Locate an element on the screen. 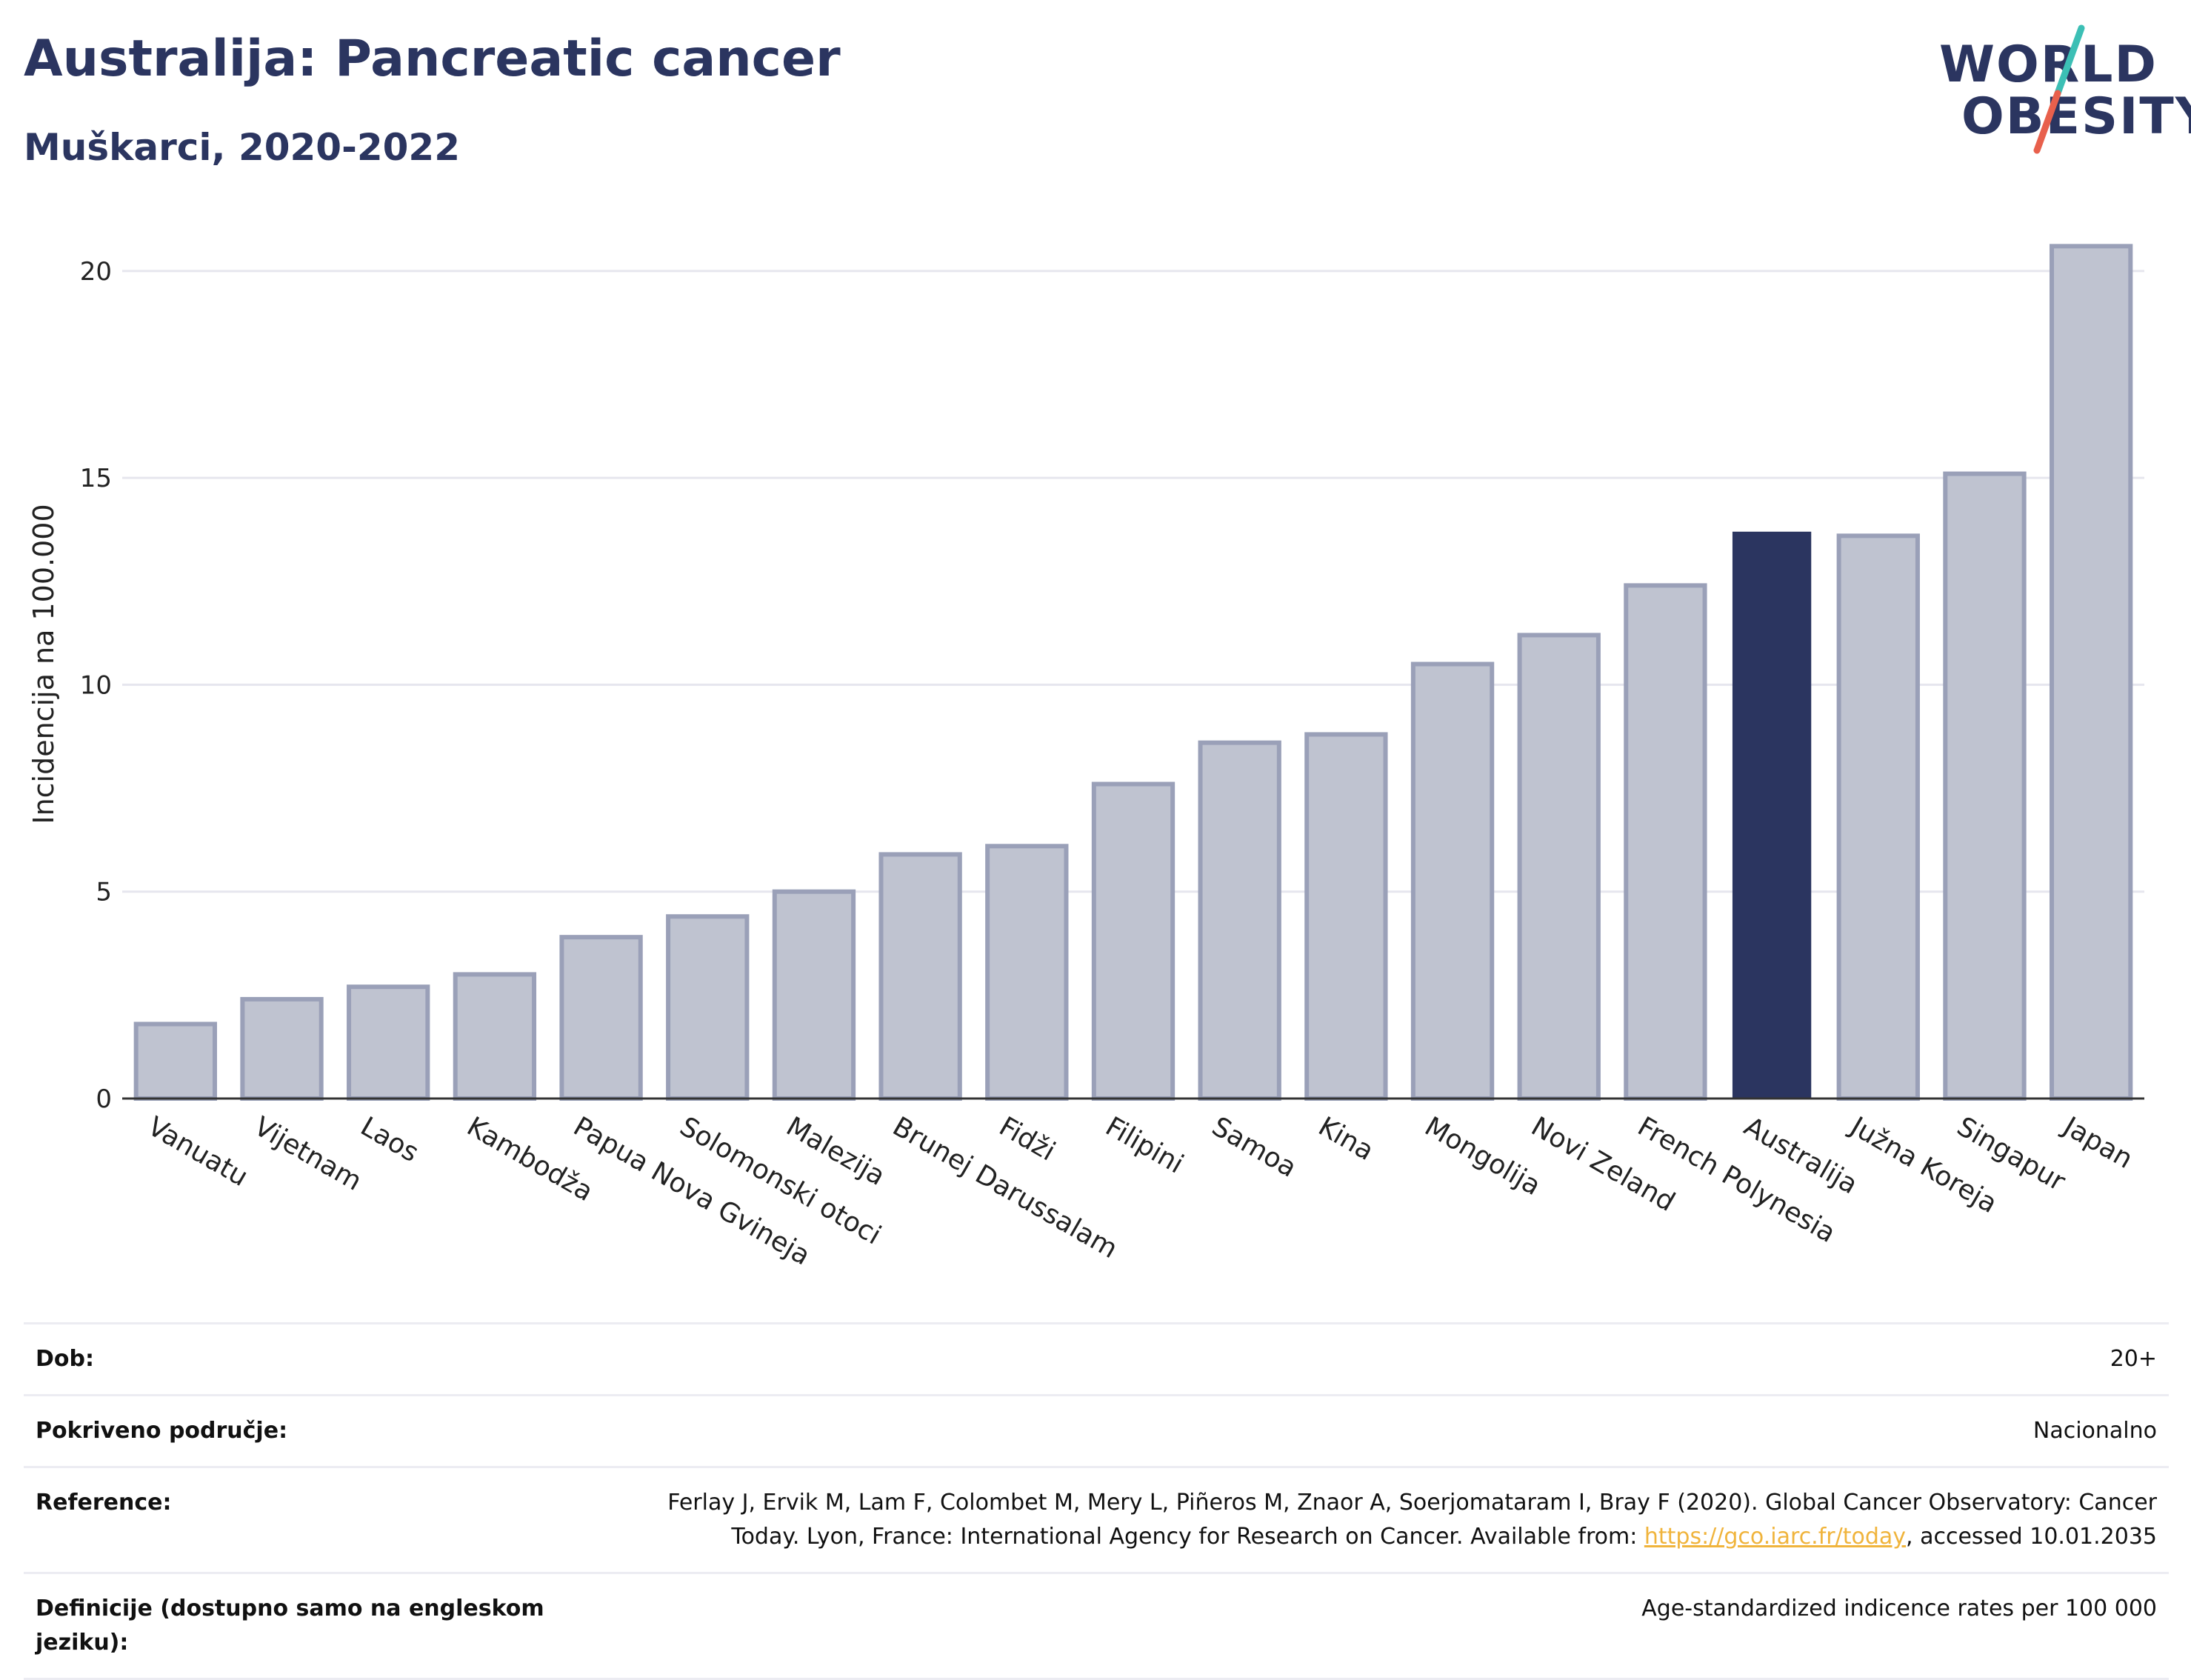 This screenshot has width=2191, height=1680. x-tick-label: Samoa is located at coordinates (1254, 1147).